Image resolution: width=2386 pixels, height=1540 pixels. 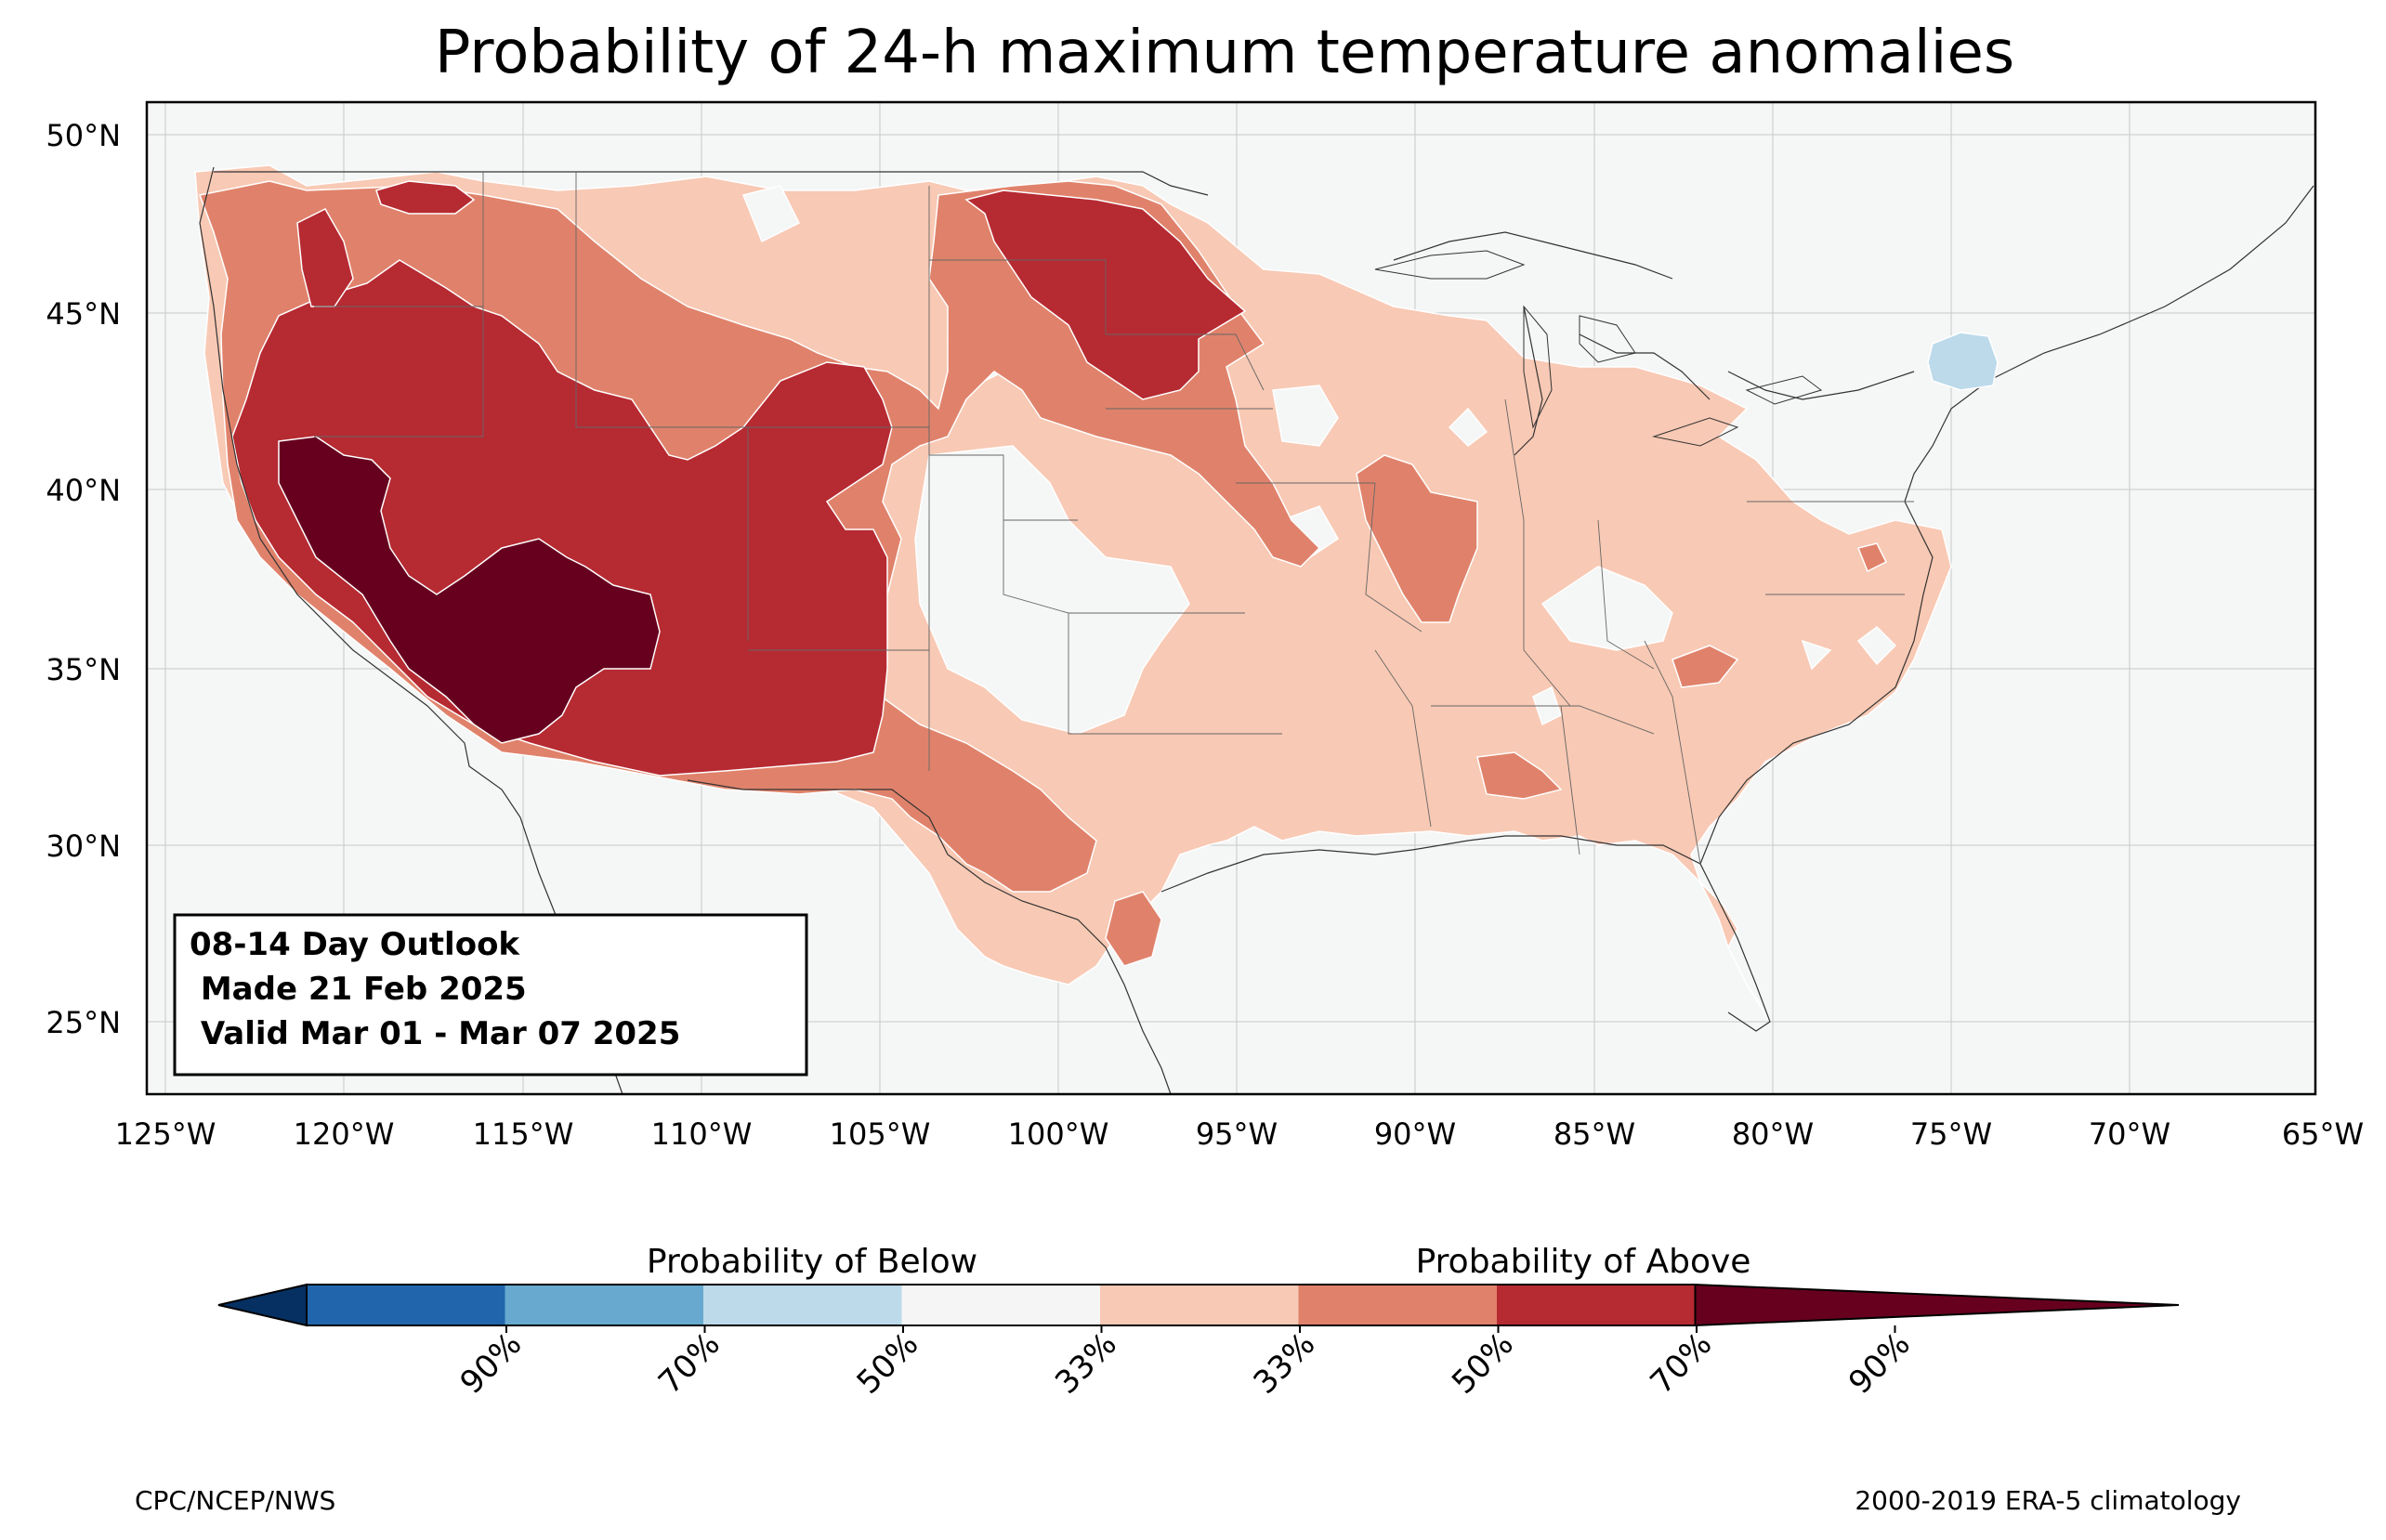 I want to click on lon-tick-label: 70°W, so click(x=2129, y=1134).